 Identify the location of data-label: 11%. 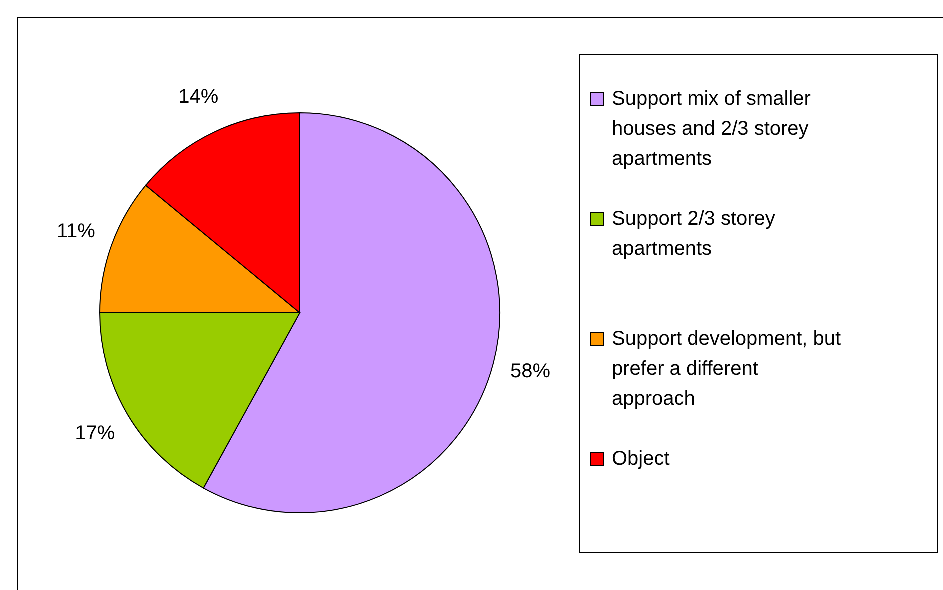
(76, 231).